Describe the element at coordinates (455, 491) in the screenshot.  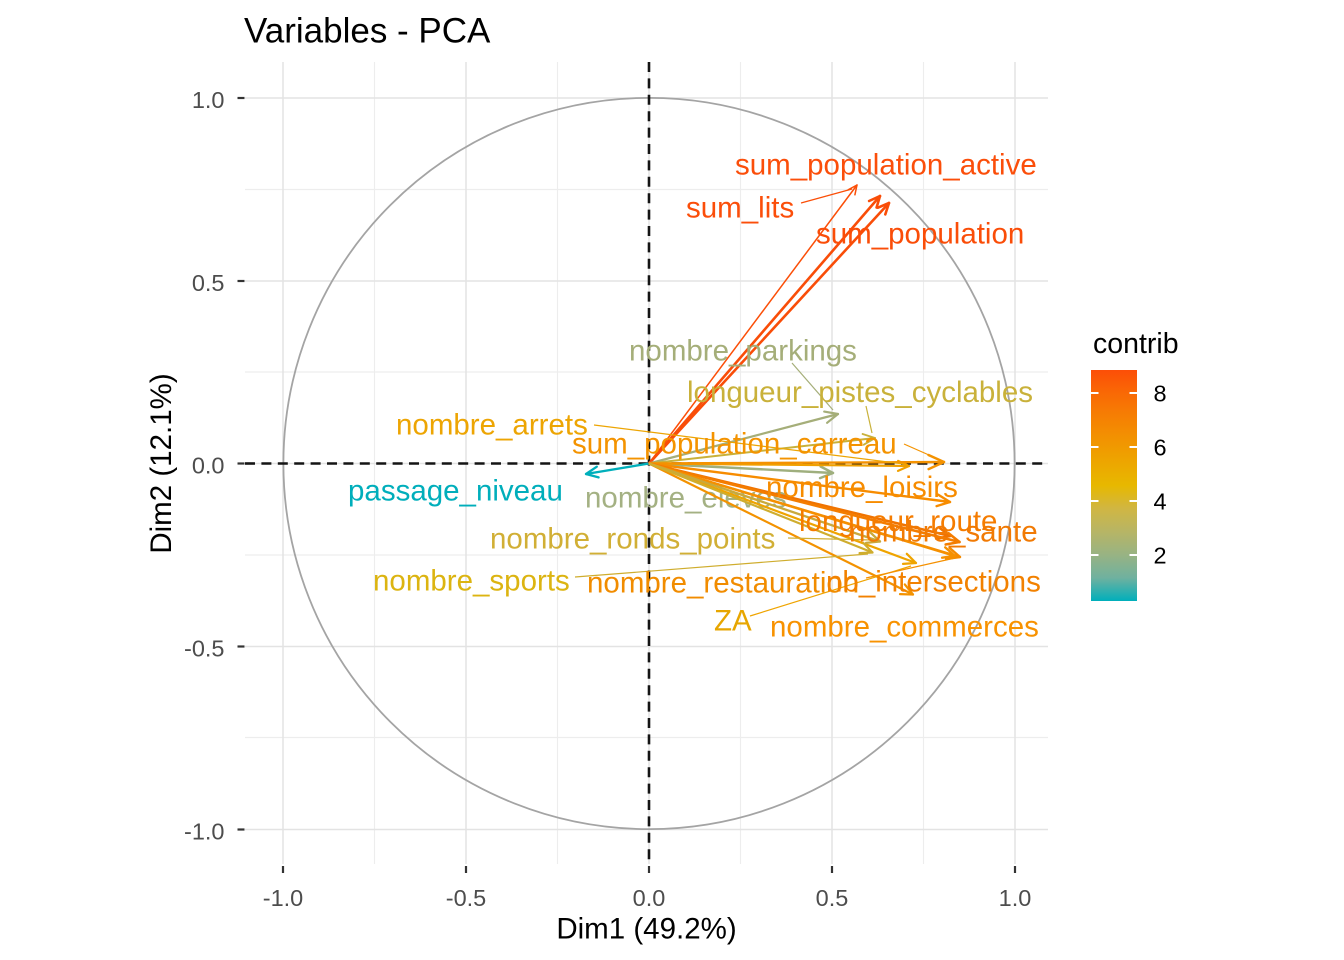
I see `svg-text: passage_niveau` at that location.